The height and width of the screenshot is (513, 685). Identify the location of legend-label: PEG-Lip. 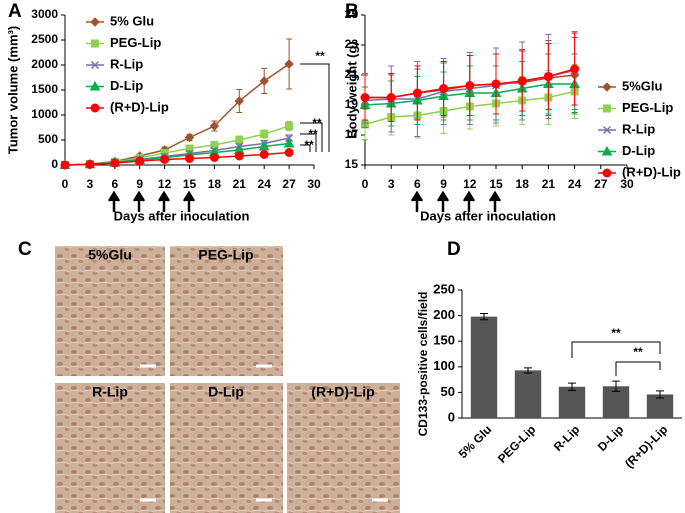
(647, 107).